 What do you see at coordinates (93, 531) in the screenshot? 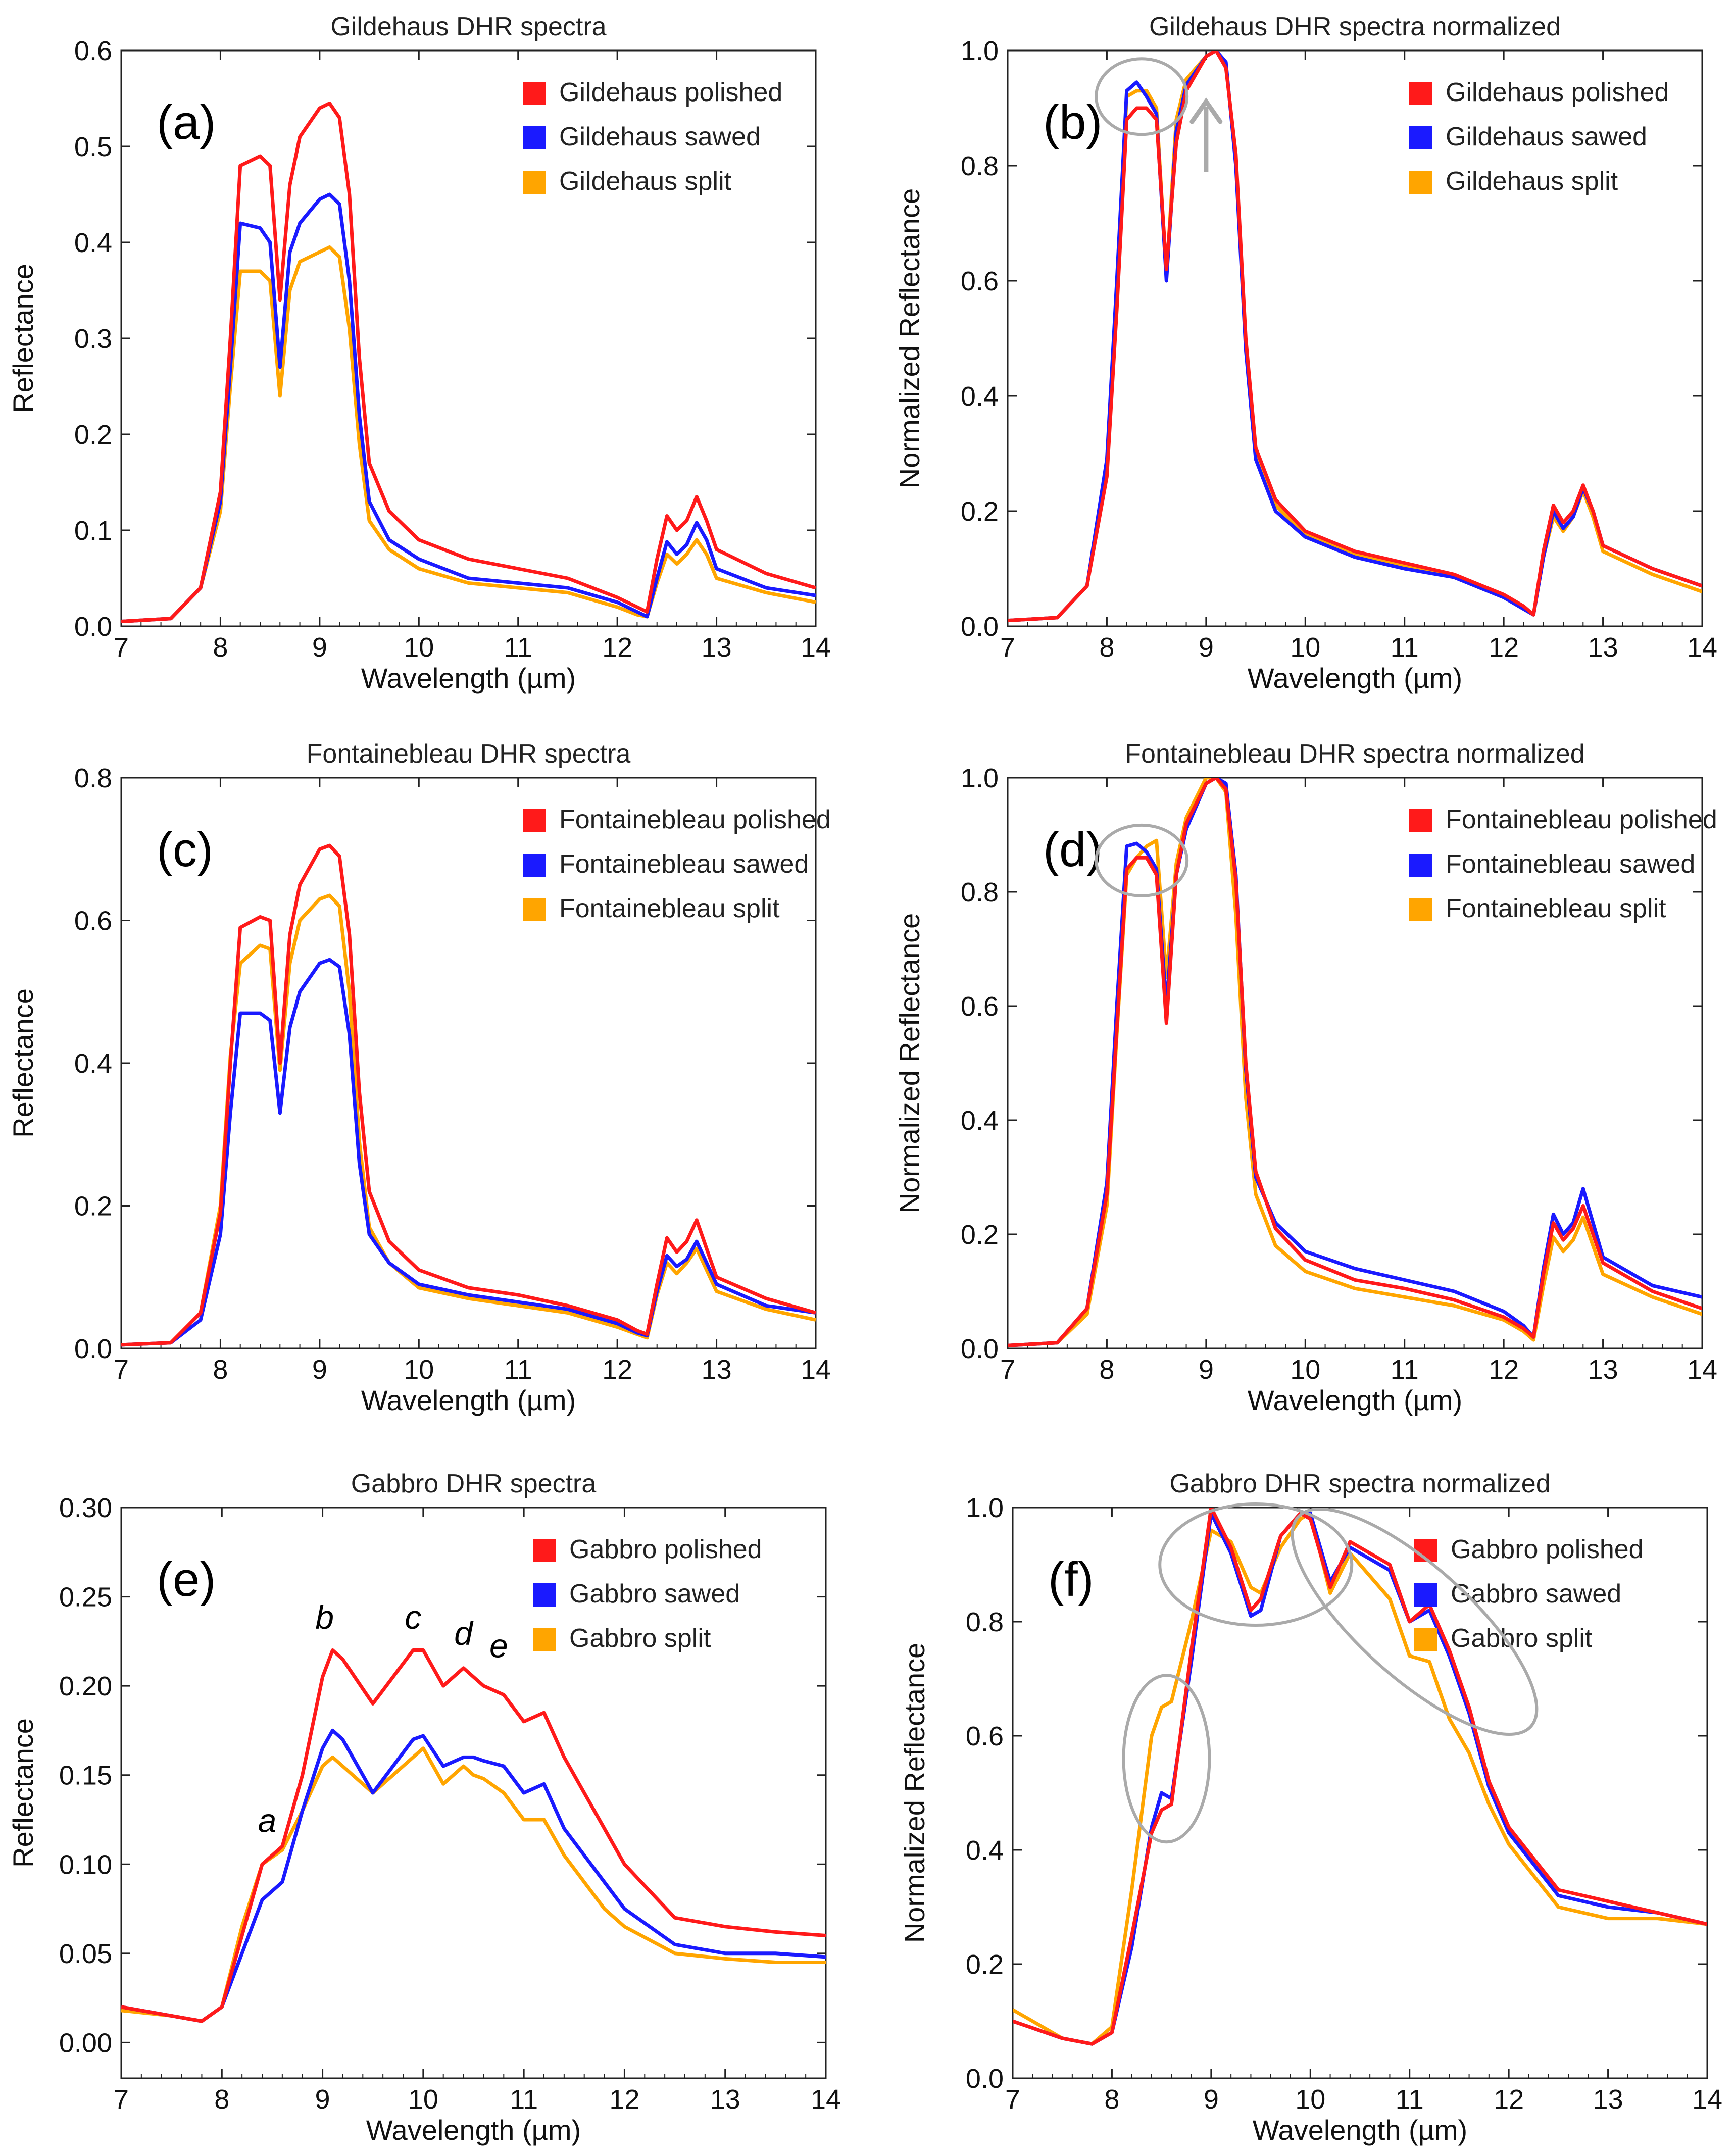
I see `y-tick-label: 0.1` at bounding box center [93, 531].